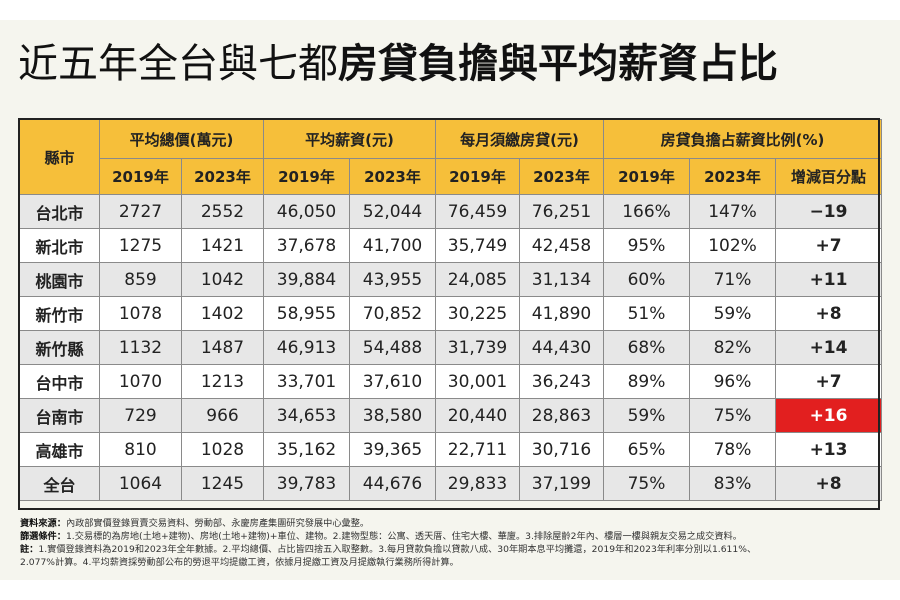  Describe the element at coordinates (392, 381) in the screenshot. I see `salary-2023-cell: 37,610` at that location.